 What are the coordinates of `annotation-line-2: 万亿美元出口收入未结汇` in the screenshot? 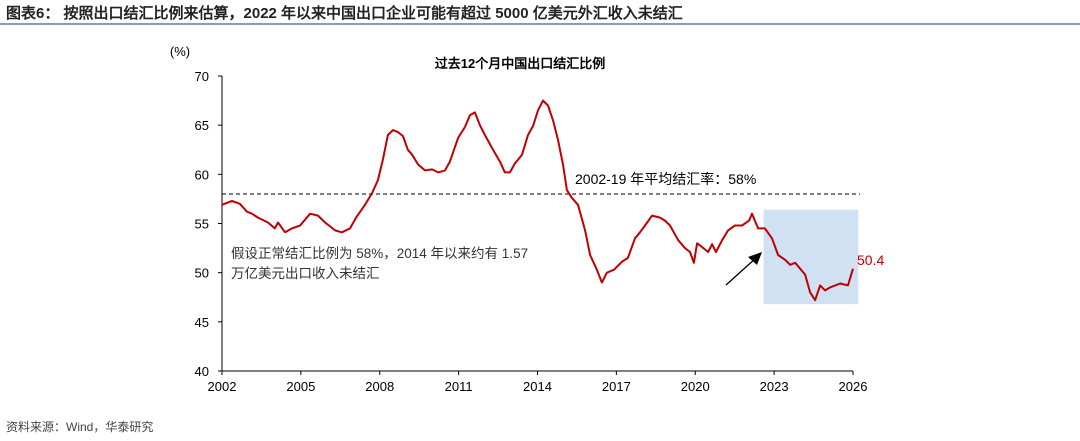 It's located at (305, 273).